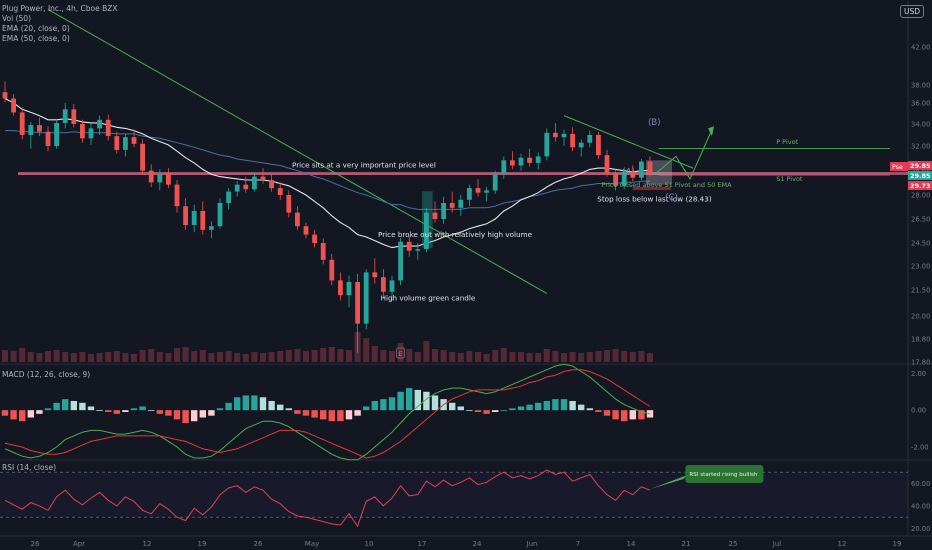 The width and height of the screenshot is (932, 550). What do you see at coordinates (60, 8) in the screenshot?
I see `symbol-title: Plug Power, Inc., 4h, Cboe BZX` at bounding box center [60, 8].